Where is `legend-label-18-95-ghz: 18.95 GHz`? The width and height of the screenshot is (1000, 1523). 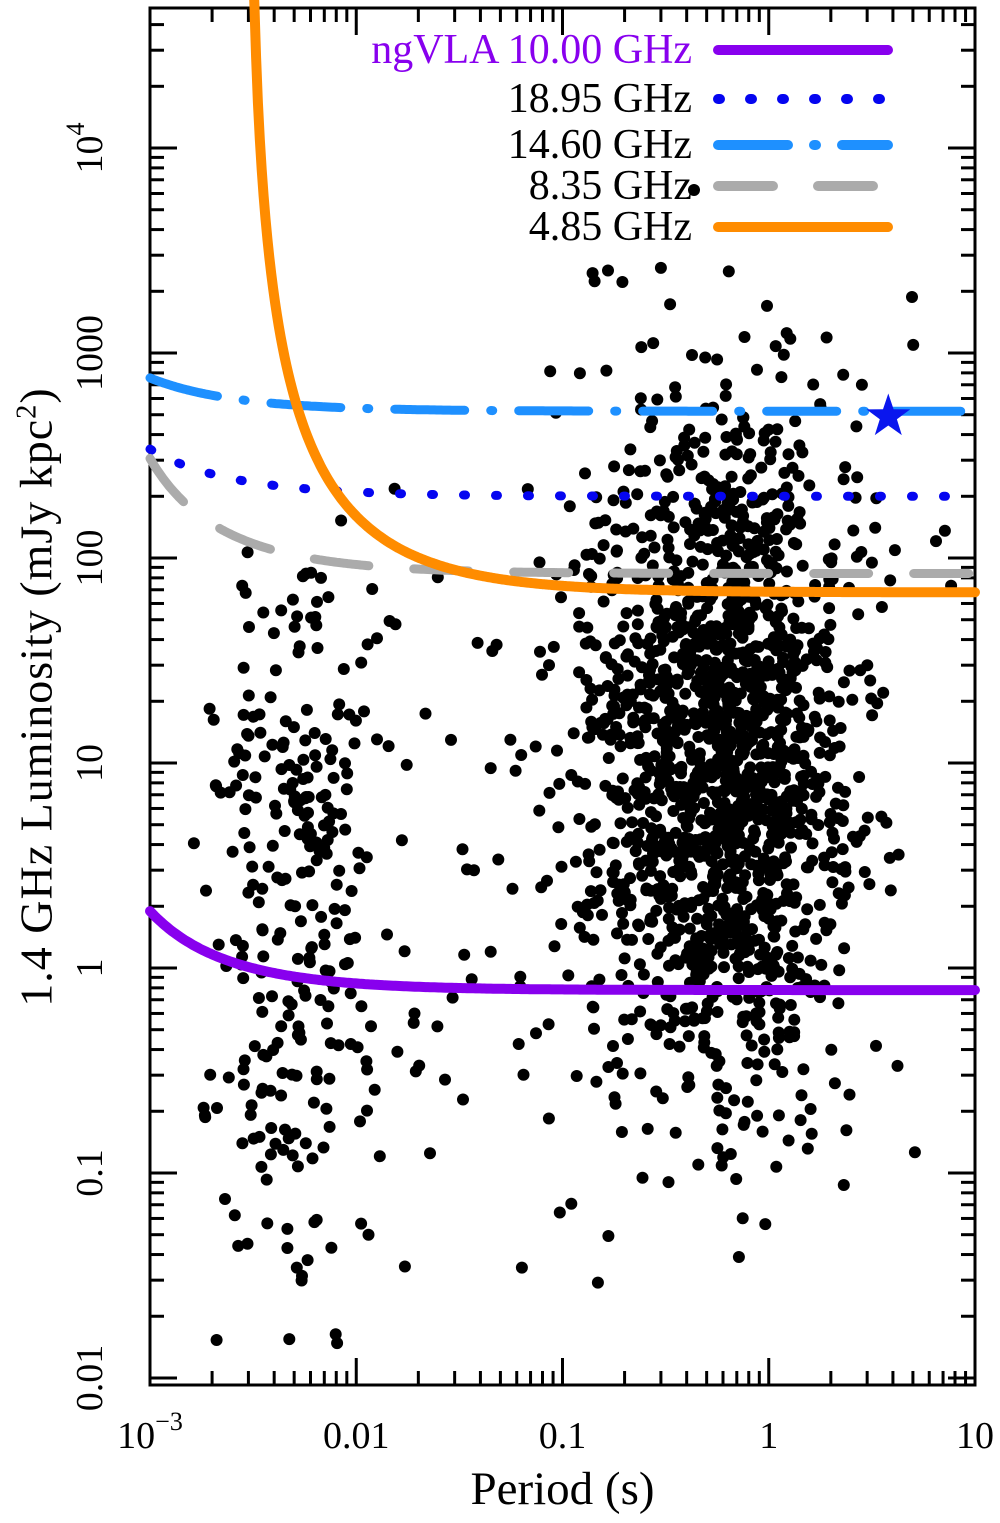
legend-label-18-95-ghz: 18.95 GHz is located at coordinates (599, 99).